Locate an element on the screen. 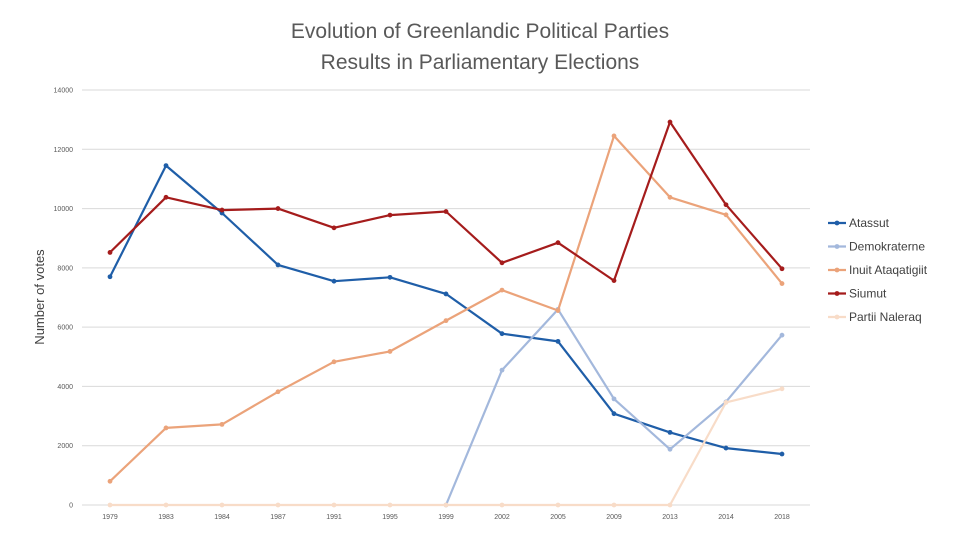 The image size is (960, 540). x-tick-label: 2014 is located at coordinates (726, 517).